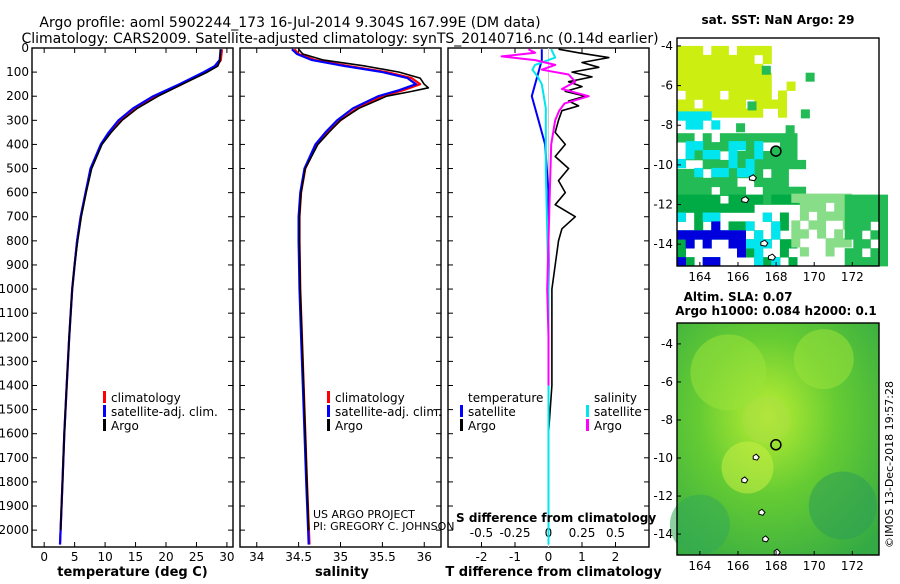 The image size is (900, 584). I want to click on salinity-xlabel: salinity, so click(342, 572).